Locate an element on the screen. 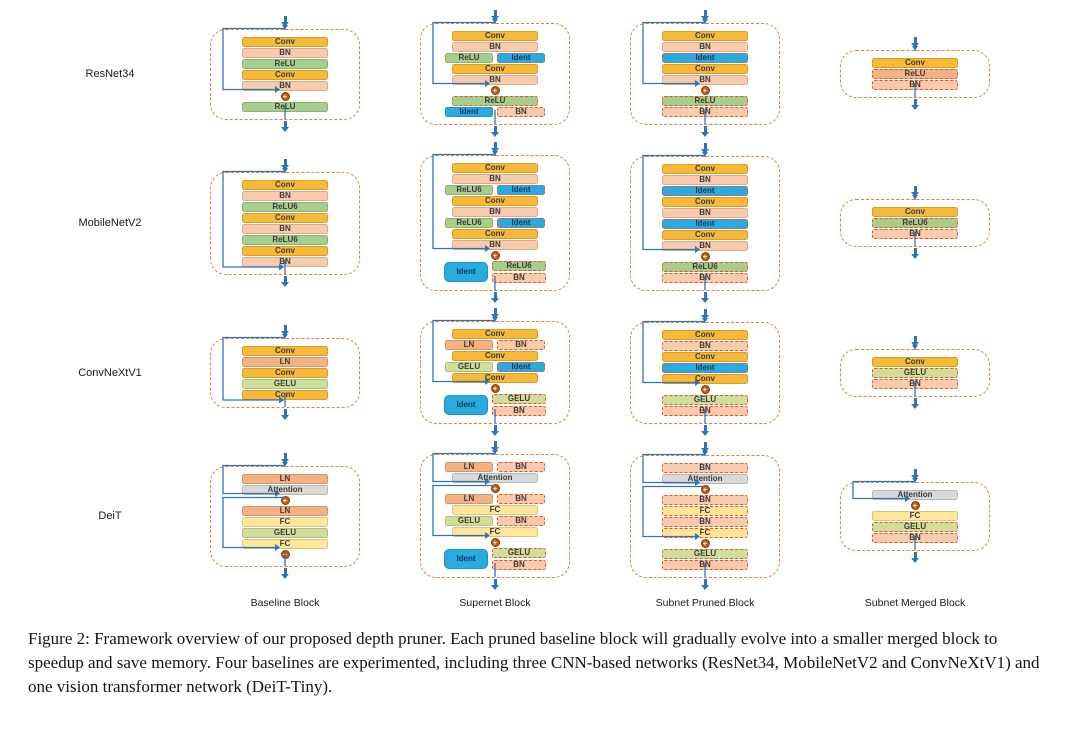  row-label: ResNet34 is located at coordinates (110, 74).